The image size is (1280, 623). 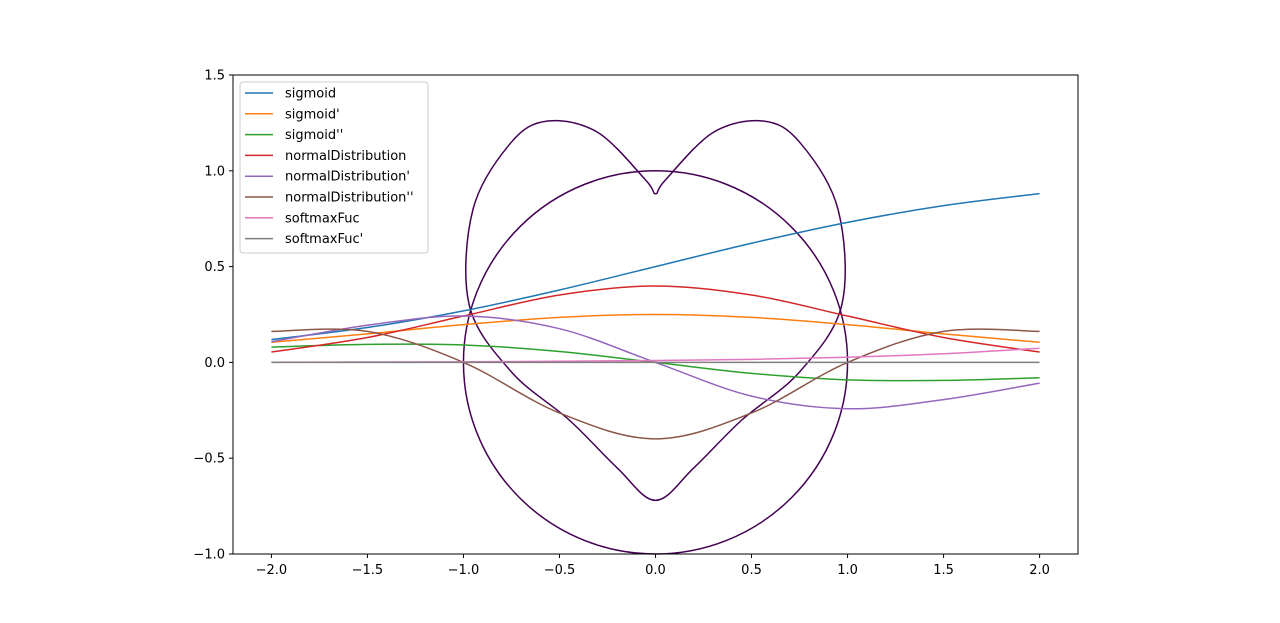 I want to click on y-tick-label: 1.5, so click(x=214, y=76).